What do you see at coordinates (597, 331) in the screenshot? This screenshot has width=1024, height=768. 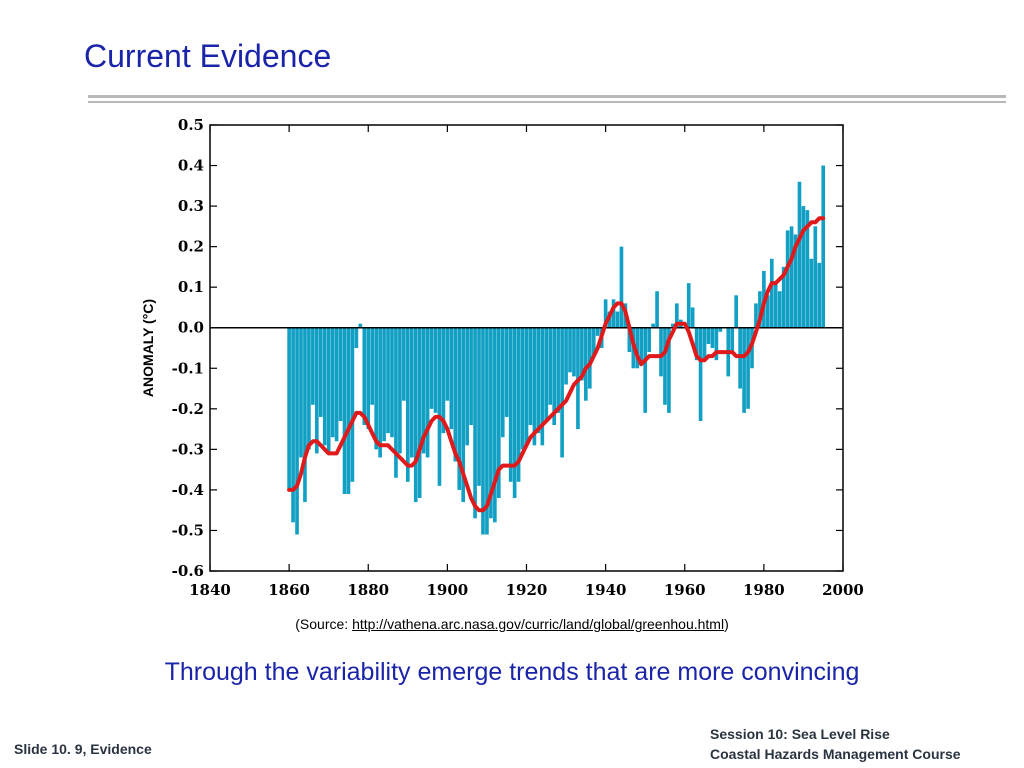 I see `bar-1938` at bounding box center [597, 331].